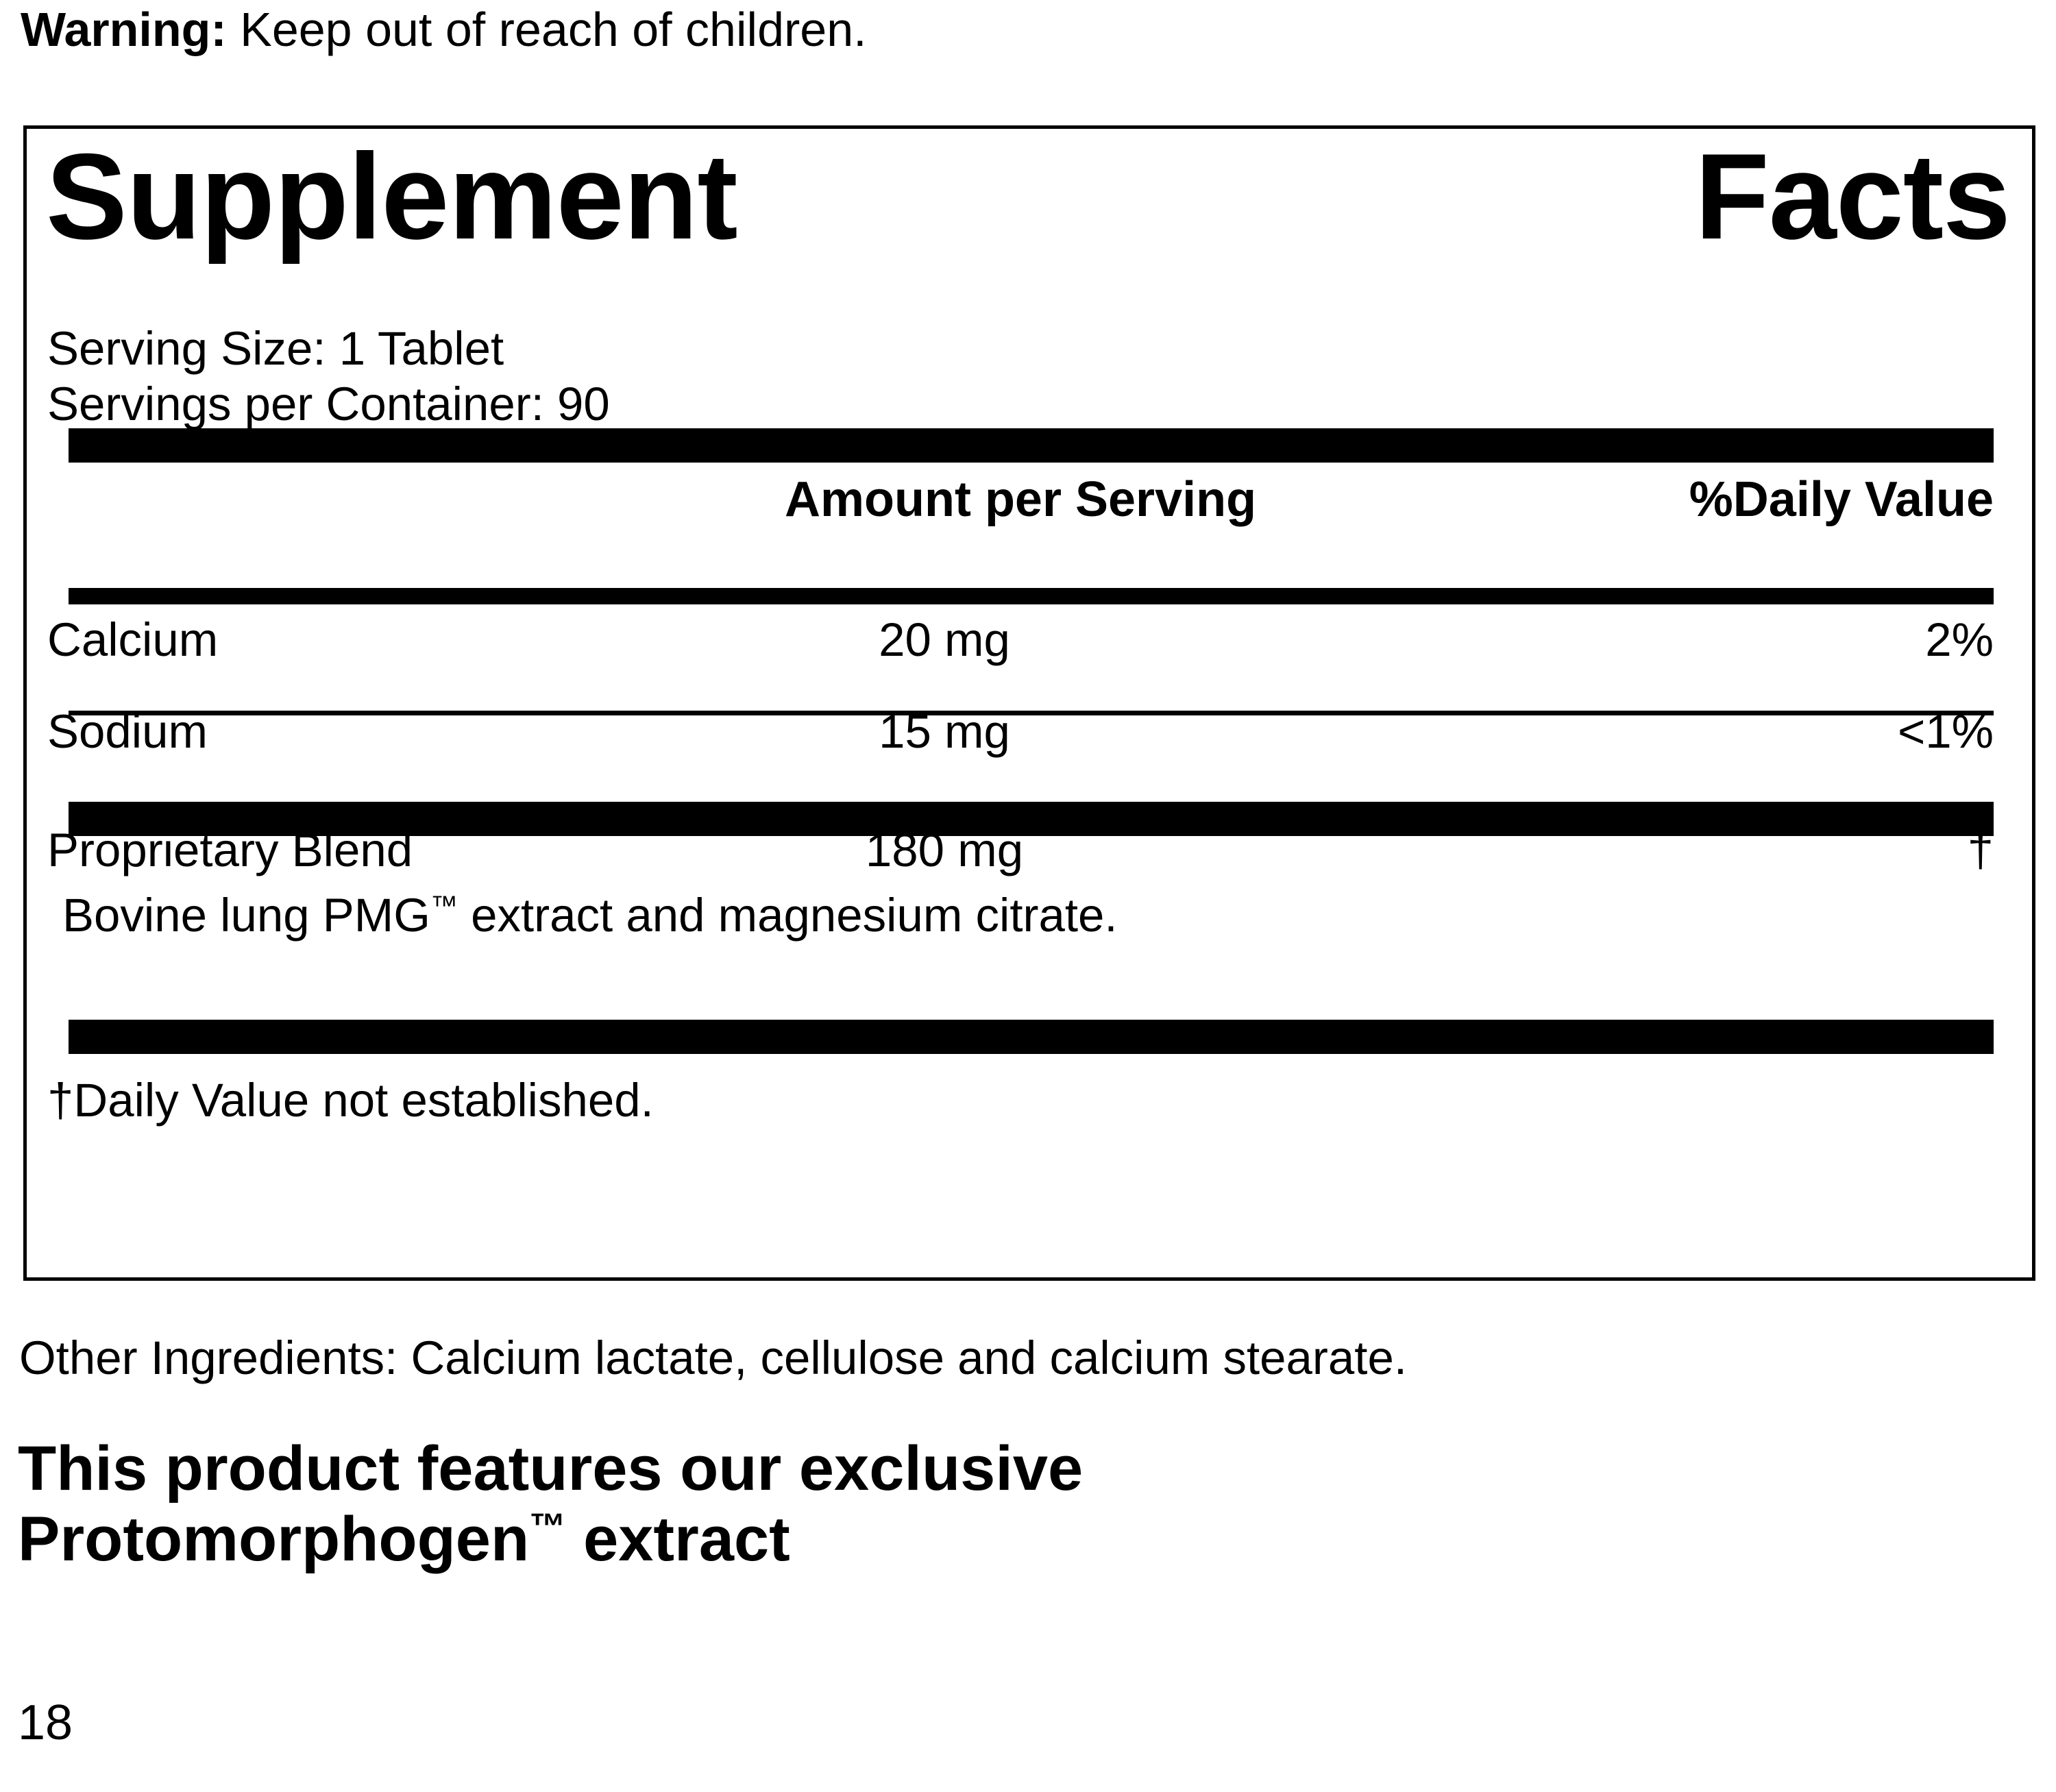 This screenshot has width=2056, height=1792. I want to click on header-amount-per-serving: Amount per Serving, so click(1021, 499).